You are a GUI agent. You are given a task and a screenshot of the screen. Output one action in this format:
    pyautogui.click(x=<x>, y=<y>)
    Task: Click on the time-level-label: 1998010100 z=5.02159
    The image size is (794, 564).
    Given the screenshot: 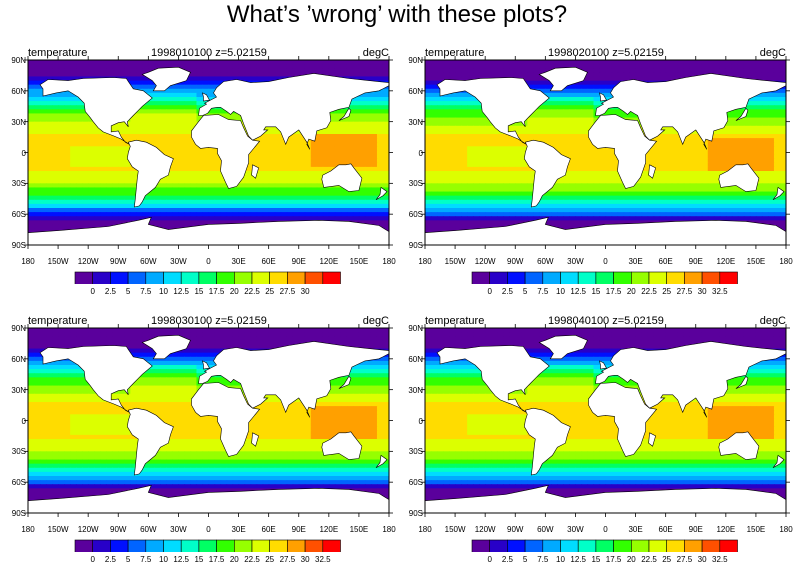 What is the action you would take?
    pyautogui.click(x=209, y=53)
    